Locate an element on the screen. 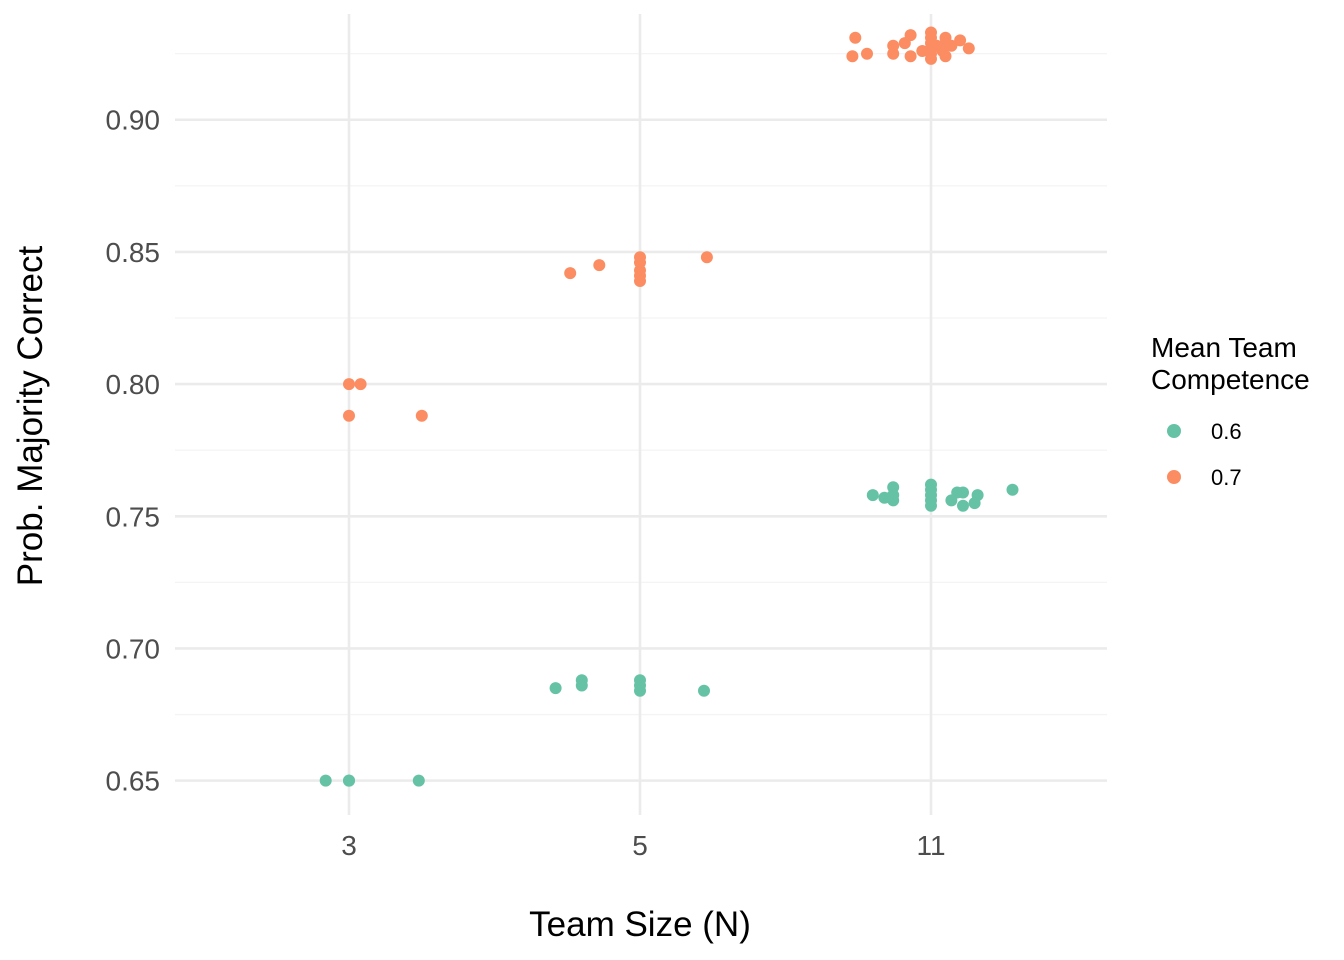 Image resolution: width=1344 pixels, height=960 pixels. y-tick-label: 0.65 is located at coordinates (133, 781).